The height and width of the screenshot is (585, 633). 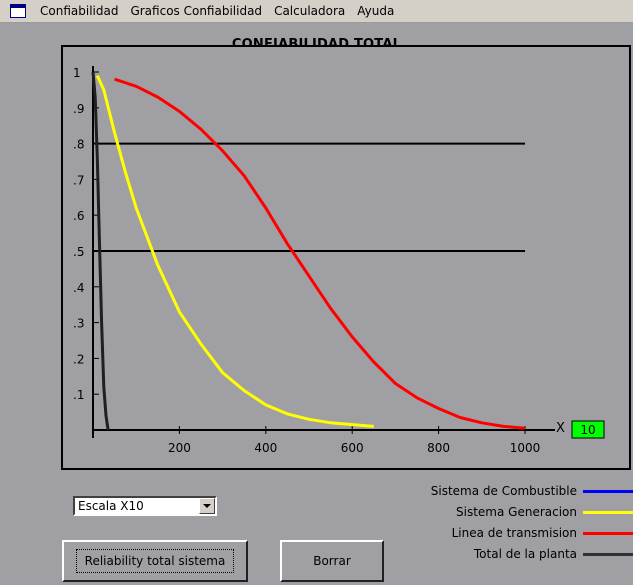 I want to click on legend-item-generacion: Sistema Generacion, so click(x=544, y=512).